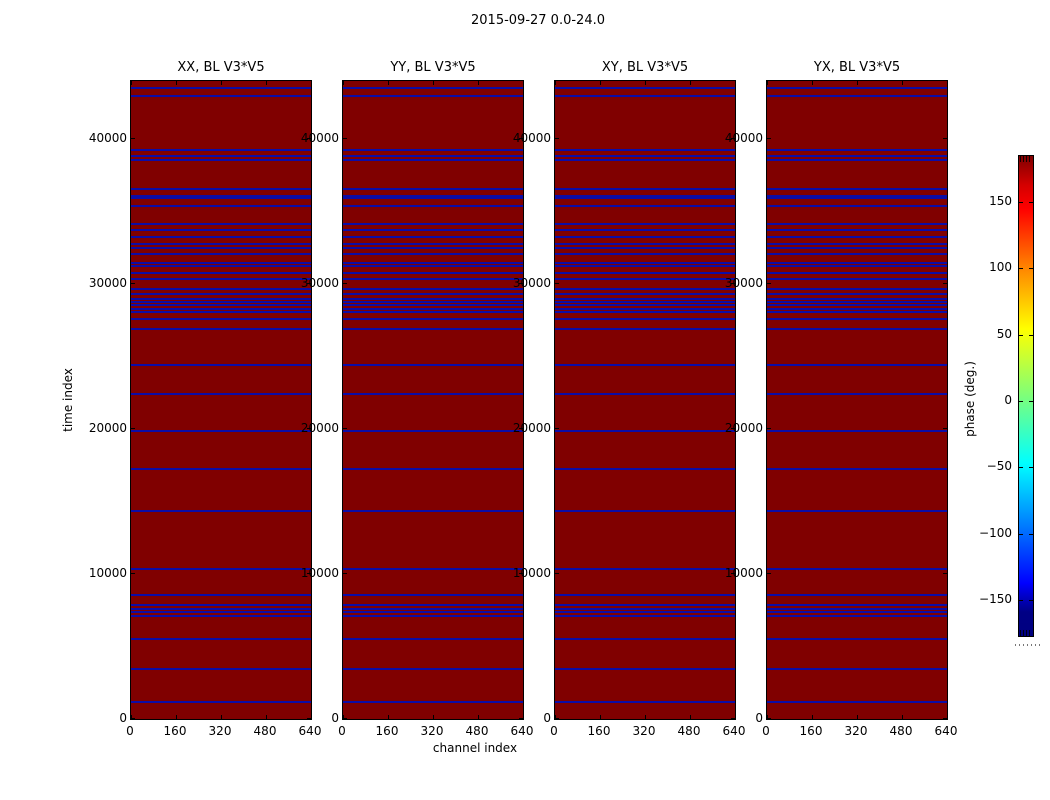  I want to click on x-axis-label: channel index, so click(475, 748).